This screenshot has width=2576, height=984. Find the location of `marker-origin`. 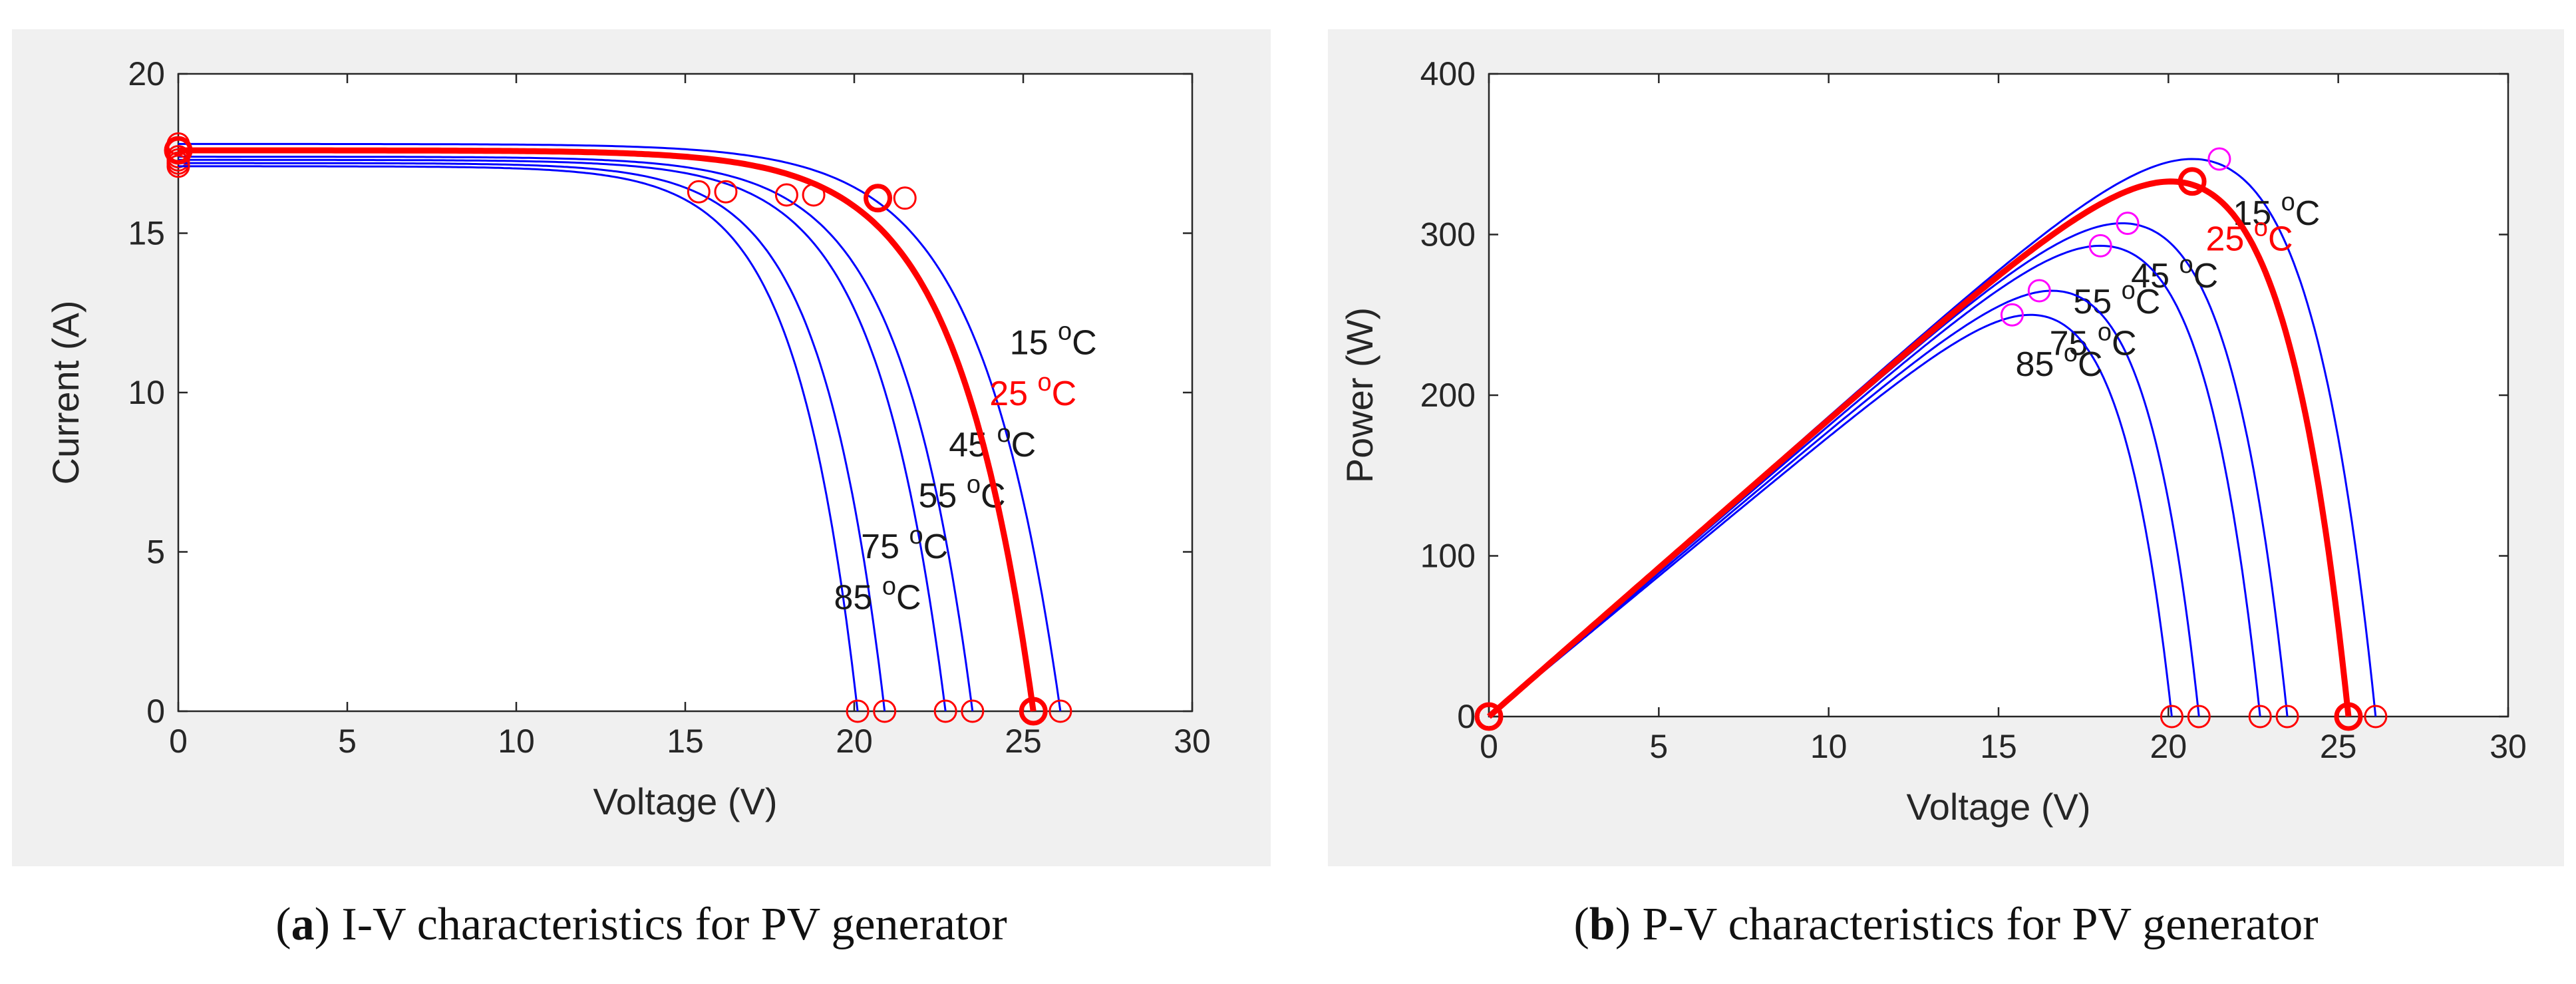

marker-origin is located at coordinates (1489, 716).